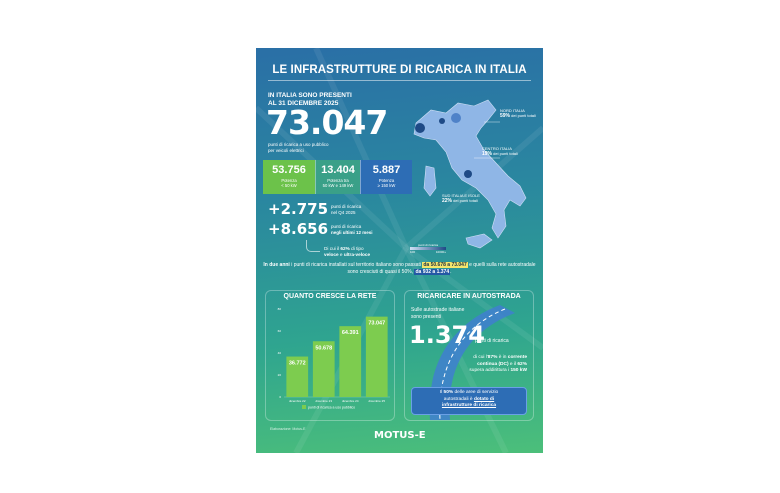  Describe the element at coordinates (461, 198) in the screenshot. I see `map-label-south: SUD ITALIA E ISOLE 22% dei punti totali` at that location.